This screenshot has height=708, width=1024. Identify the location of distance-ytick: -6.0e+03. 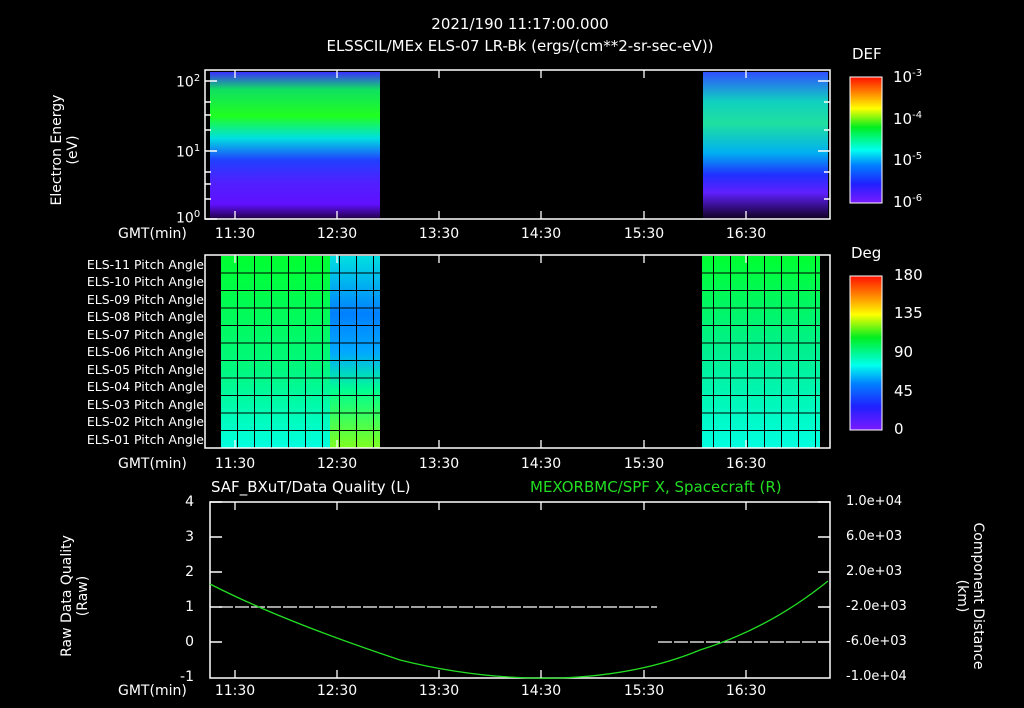
(876, 641).